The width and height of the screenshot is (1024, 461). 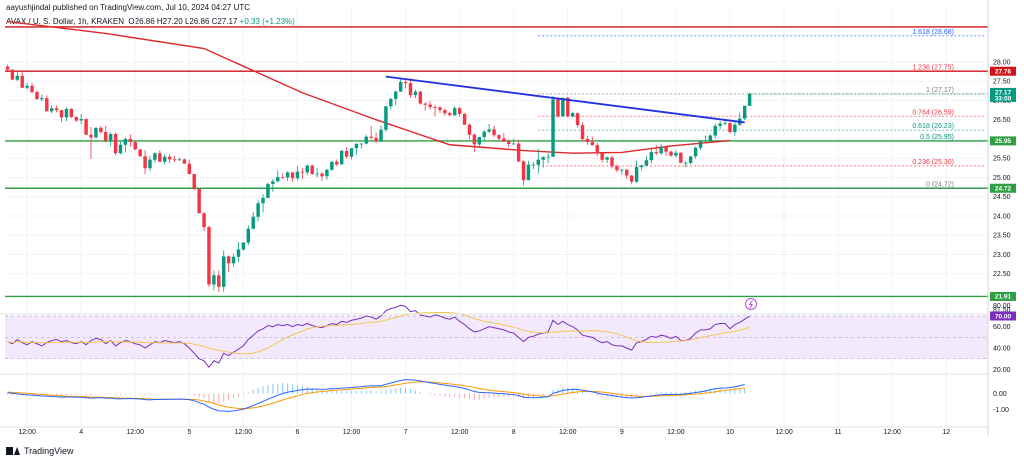 I want to click on level-price-tag, so click(x=1003, y=188).